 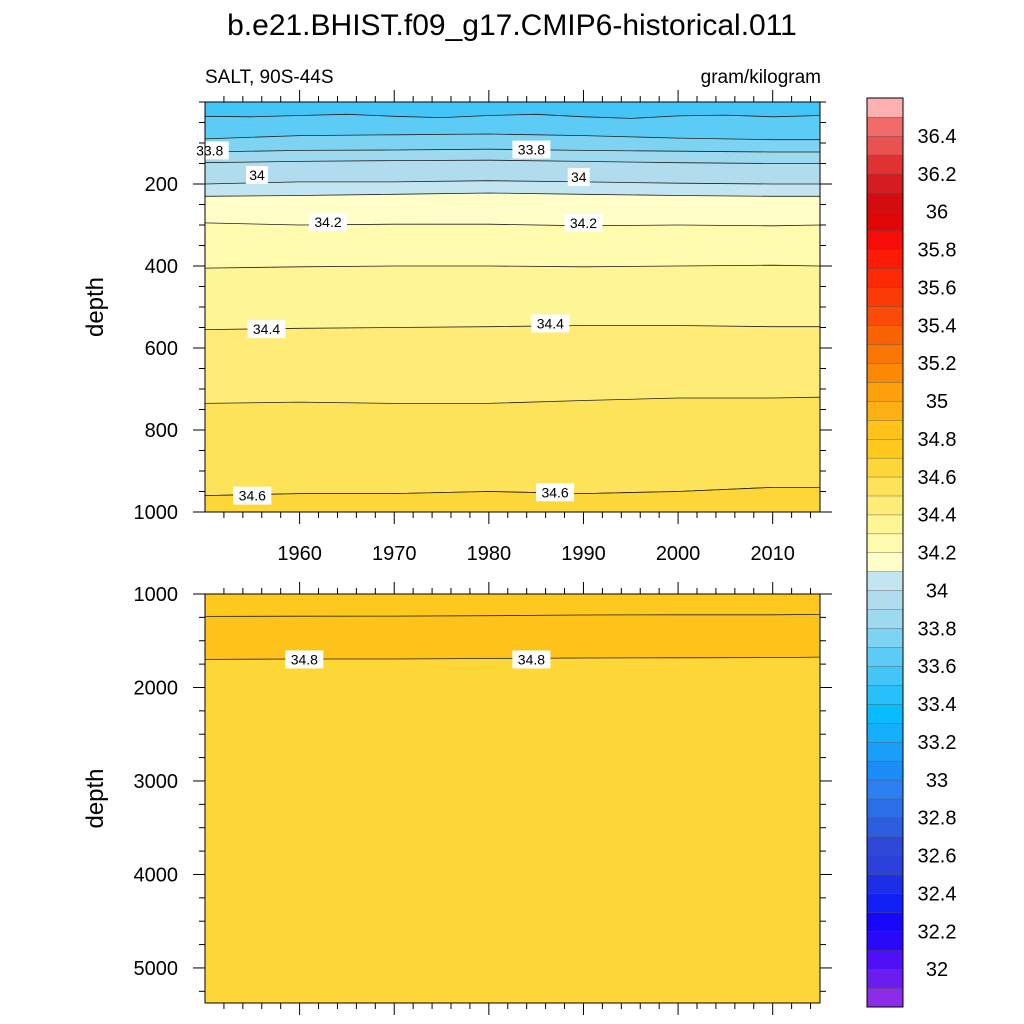 I want to click on y-tick-label: 400, so click(x=161, y=267).